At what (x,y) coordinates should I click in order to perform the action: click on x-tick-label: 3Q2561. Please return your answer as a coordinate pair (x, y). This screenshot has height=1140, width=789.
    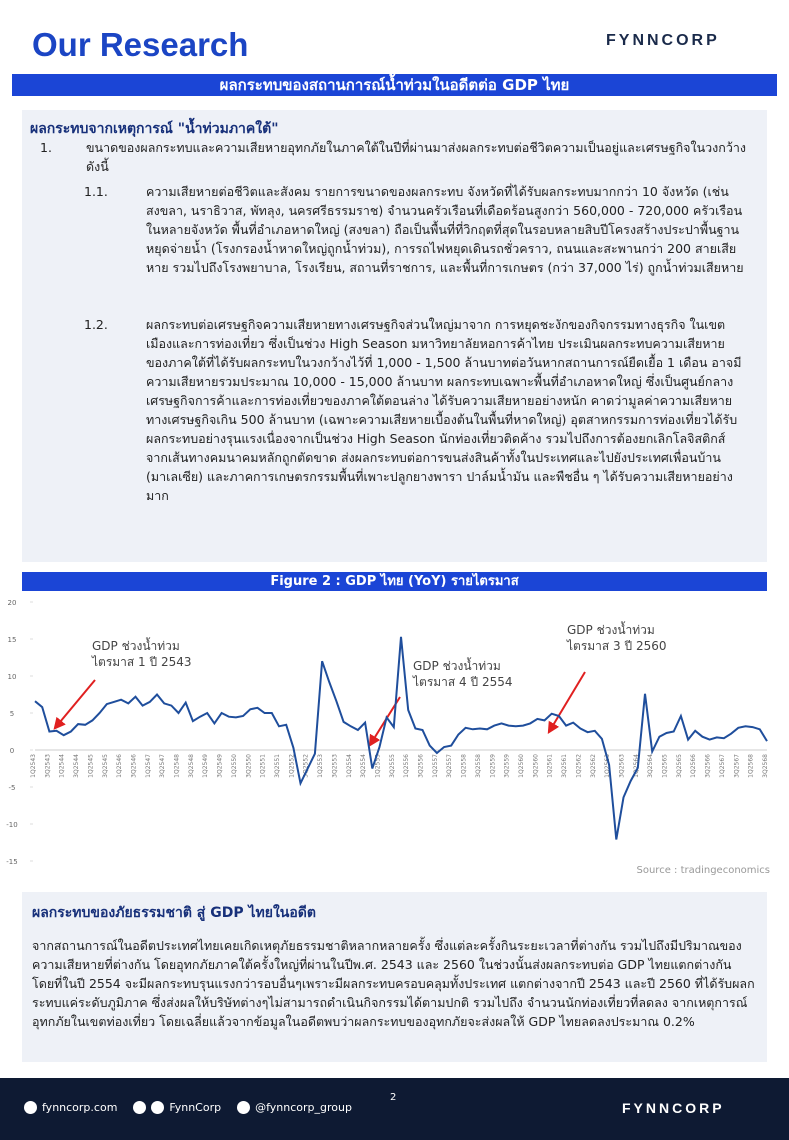
    Looking at the image, I should click on (564, 766).